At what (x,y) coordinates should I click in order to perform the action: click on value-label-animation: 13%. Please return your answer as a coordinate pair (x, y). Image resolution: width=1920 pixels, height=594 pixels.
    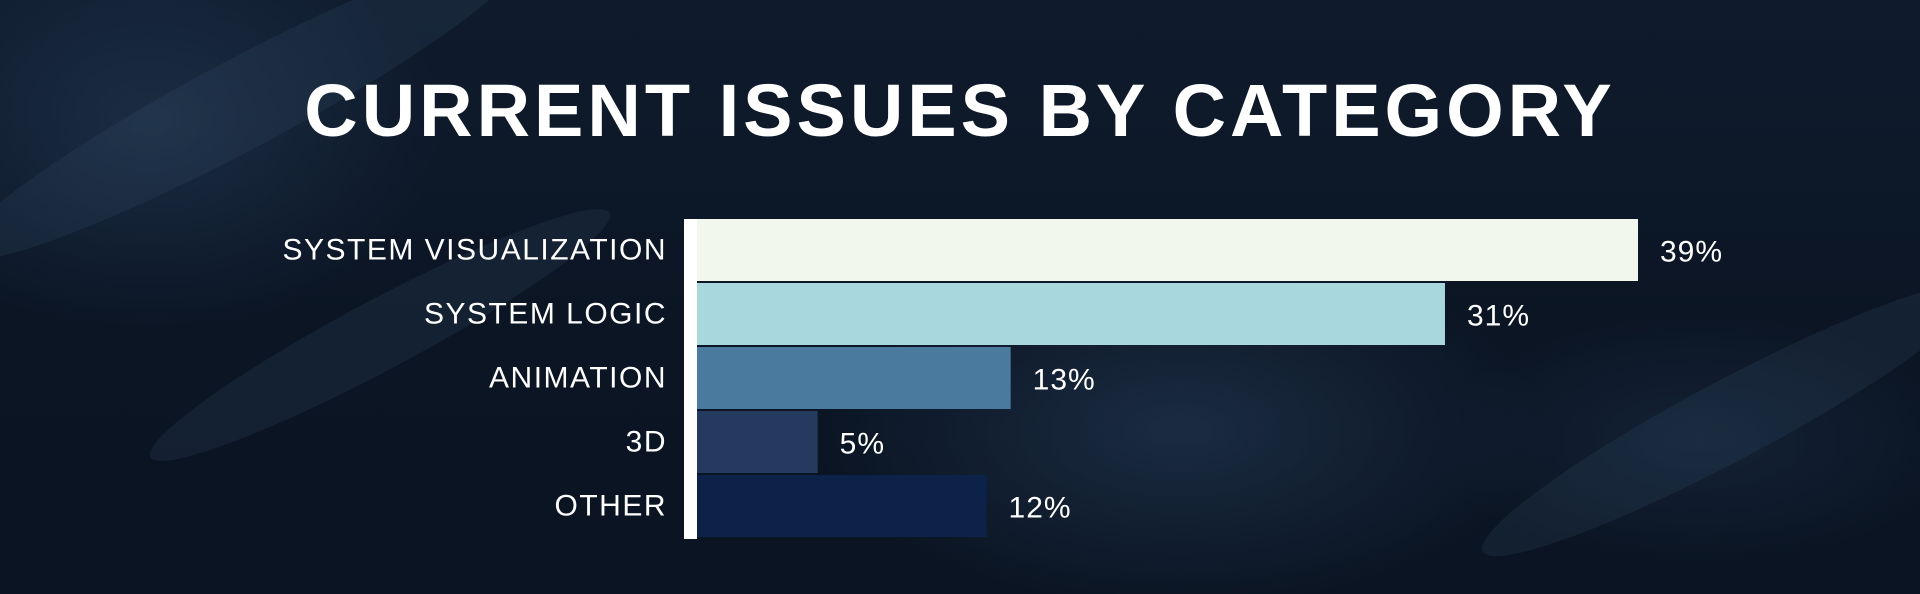
    Looking at the image, I should click on (1064, 380).